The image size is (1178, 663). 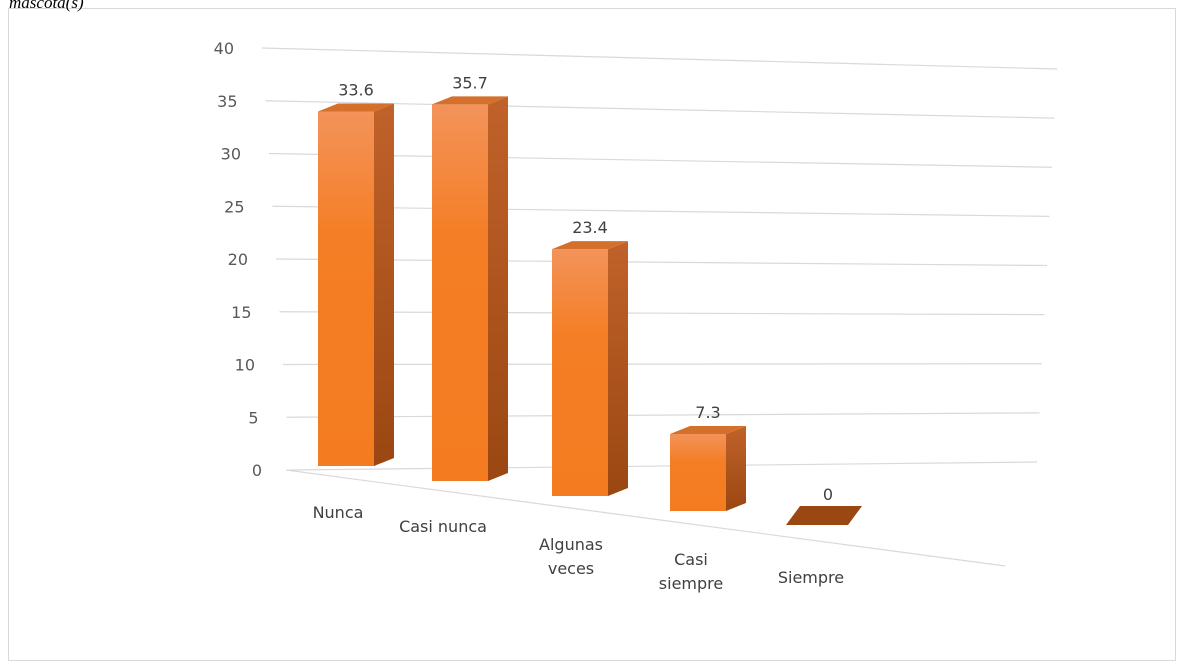 What do you see at coordinates (234, 206) in the screenshot?
I see `y-tick-label: 25` at bounding box center [234, 206].